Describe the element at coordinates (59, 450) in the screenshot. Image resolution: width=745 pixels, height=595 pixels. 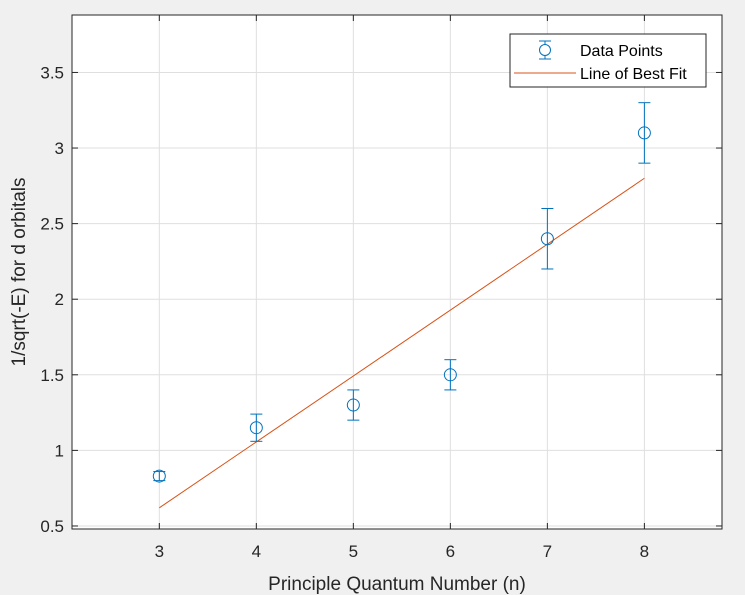
I see `y-tick-label: 1` at that location.